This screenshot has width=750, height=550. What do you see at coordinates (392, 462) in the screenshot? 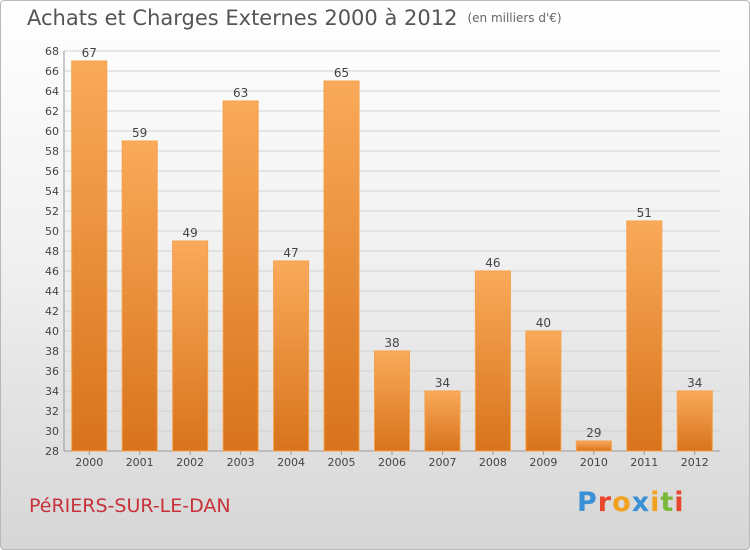
I see `x-tick-label: 2006` at bounding box center [392, 462].